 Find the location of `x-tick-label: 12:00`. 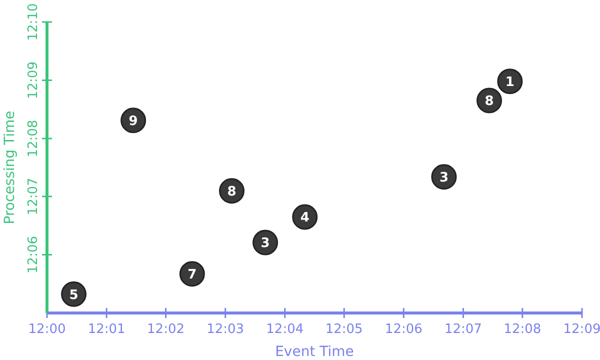

x-tick-label: 12:00 is located at coordinates (47, 329).